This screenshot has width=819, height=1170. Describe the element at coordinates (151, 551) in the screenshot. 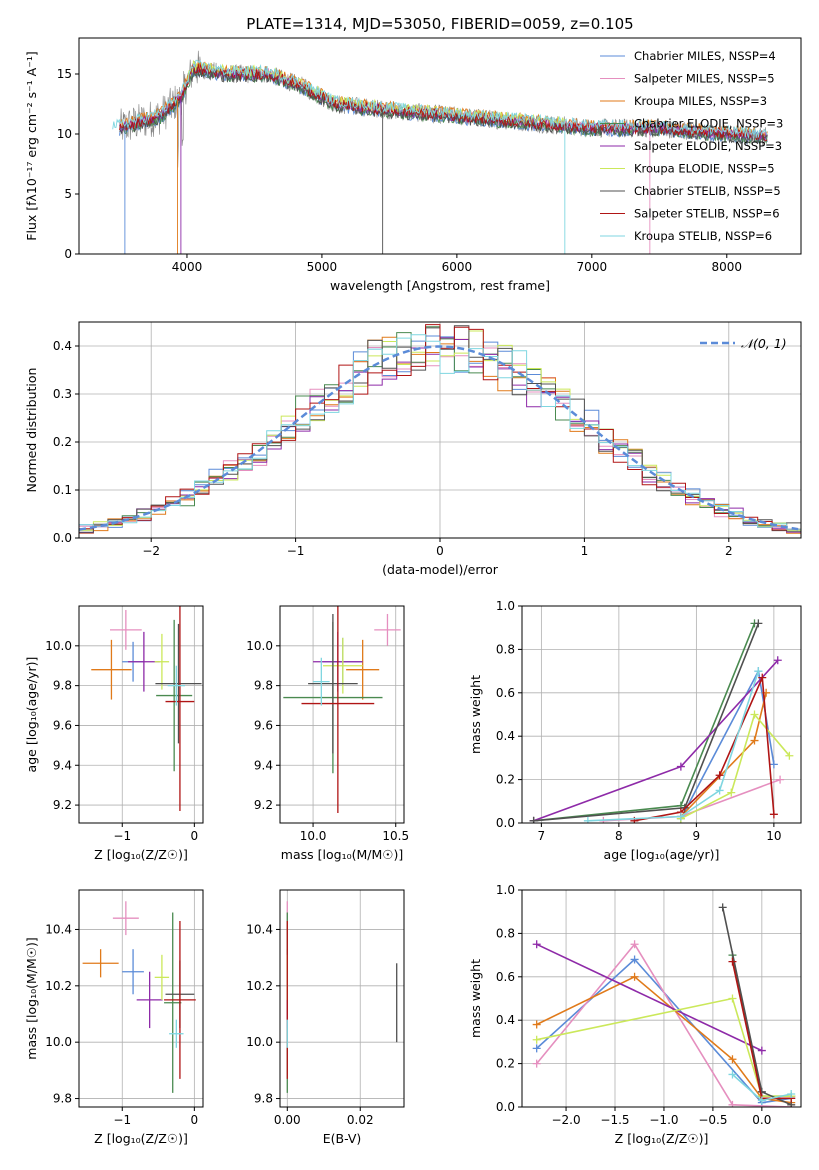

I see `x-tick-label: −2` at that location.